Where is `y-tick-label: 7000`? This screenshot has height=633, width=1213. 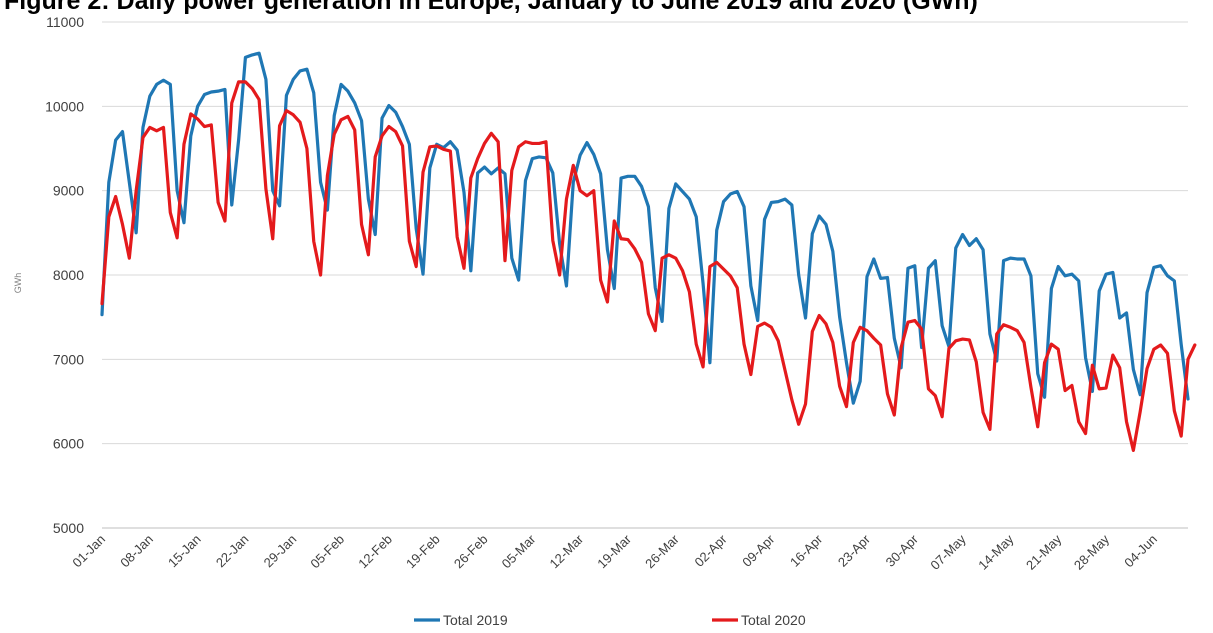
y-tick-label: 7000 is located at coordinates (68, 359).